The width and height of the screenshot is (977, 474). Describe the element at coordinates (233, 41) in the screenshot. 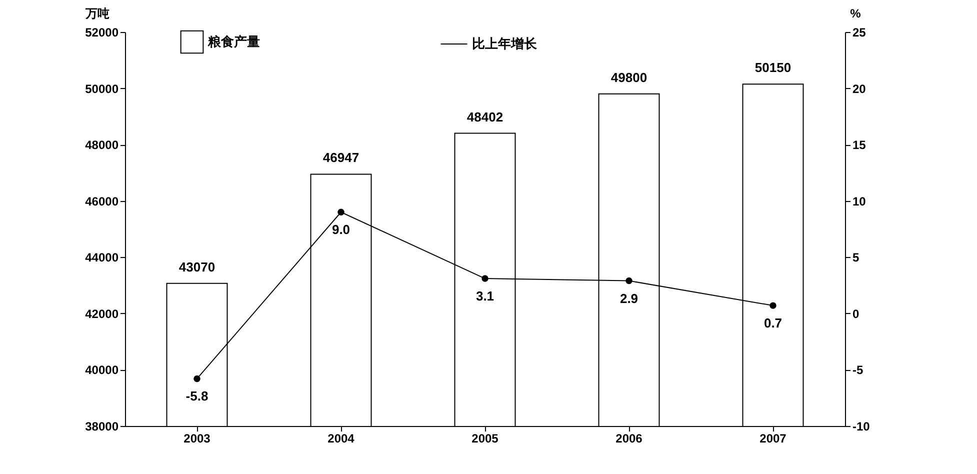

I see `legend-label: 粮食产量` at that location.